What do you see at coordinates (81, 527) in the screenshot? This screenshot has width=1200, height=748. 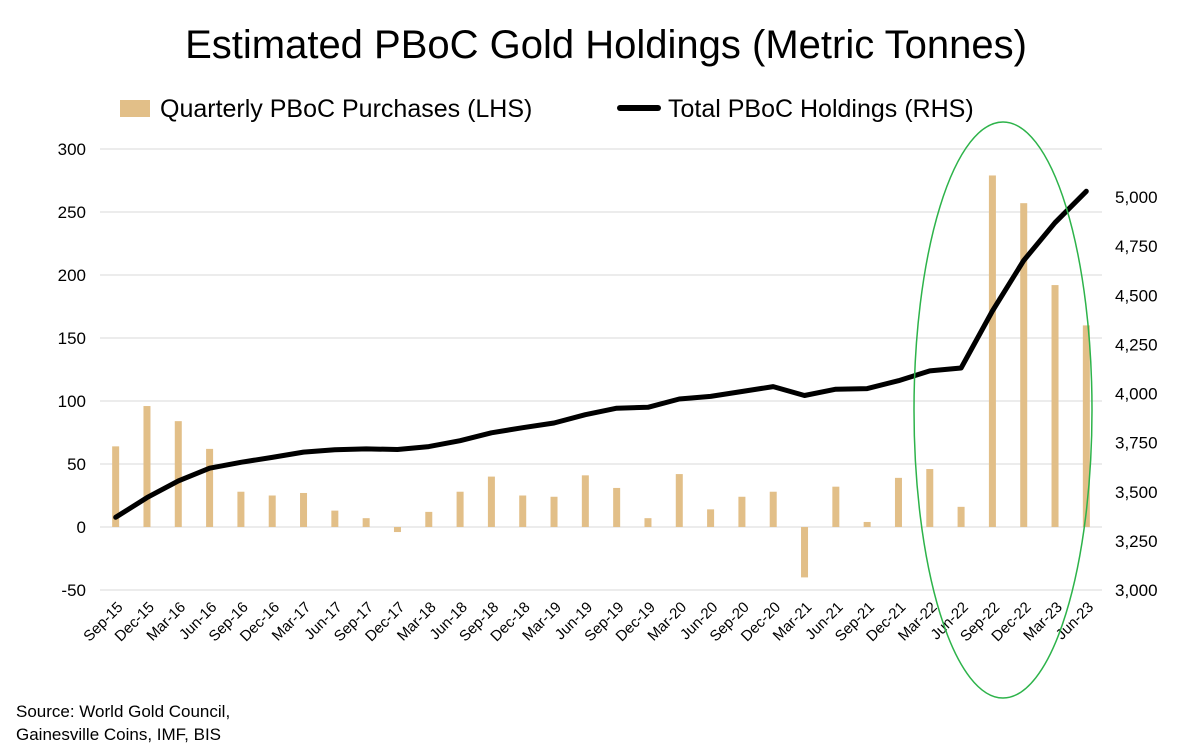 I see `y-left-tick-label: 0` at bounding box center [81, 527].